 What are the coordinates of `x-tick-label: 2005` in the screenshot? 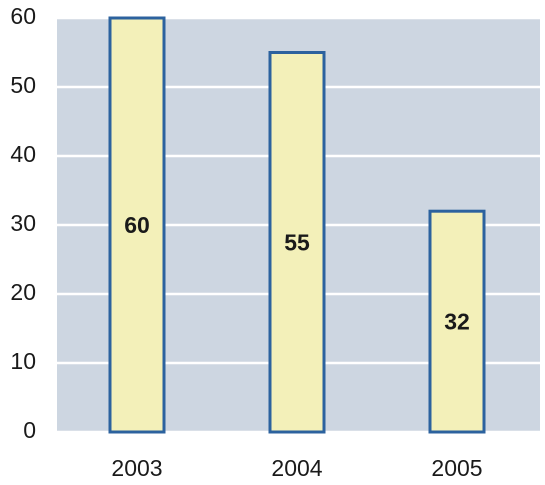 It's located at (456, 468).